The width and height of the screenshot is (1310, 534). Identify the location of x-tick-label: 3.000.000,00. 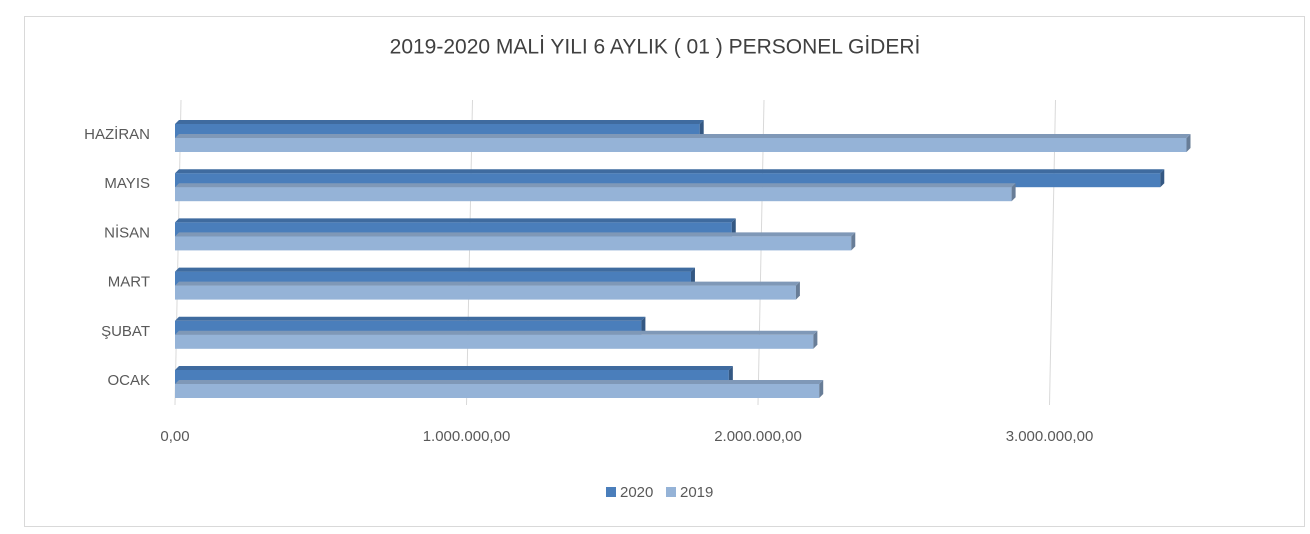
(1050, 436).